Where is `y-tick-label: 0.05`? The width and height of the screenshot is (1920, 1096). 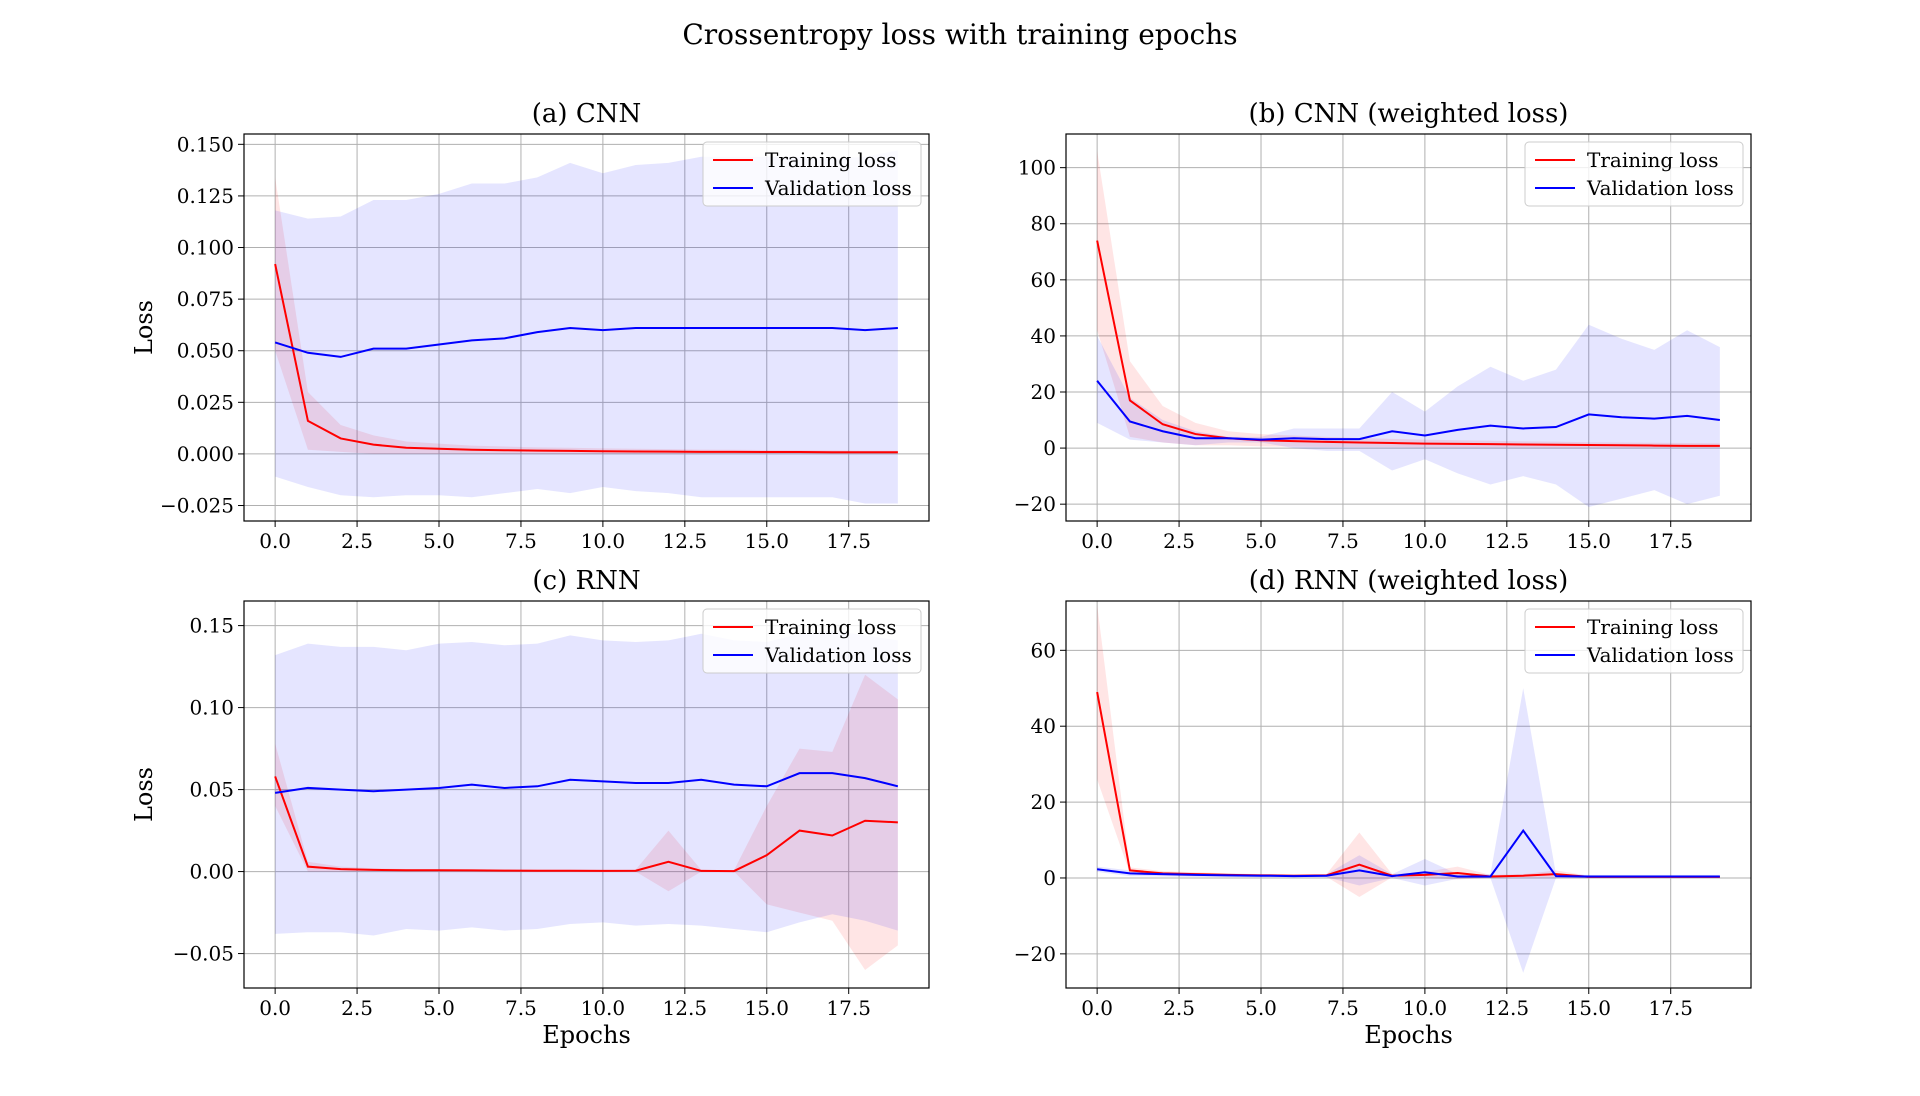 y-tick-label: 0.05 is located at coordinates (211, 790).